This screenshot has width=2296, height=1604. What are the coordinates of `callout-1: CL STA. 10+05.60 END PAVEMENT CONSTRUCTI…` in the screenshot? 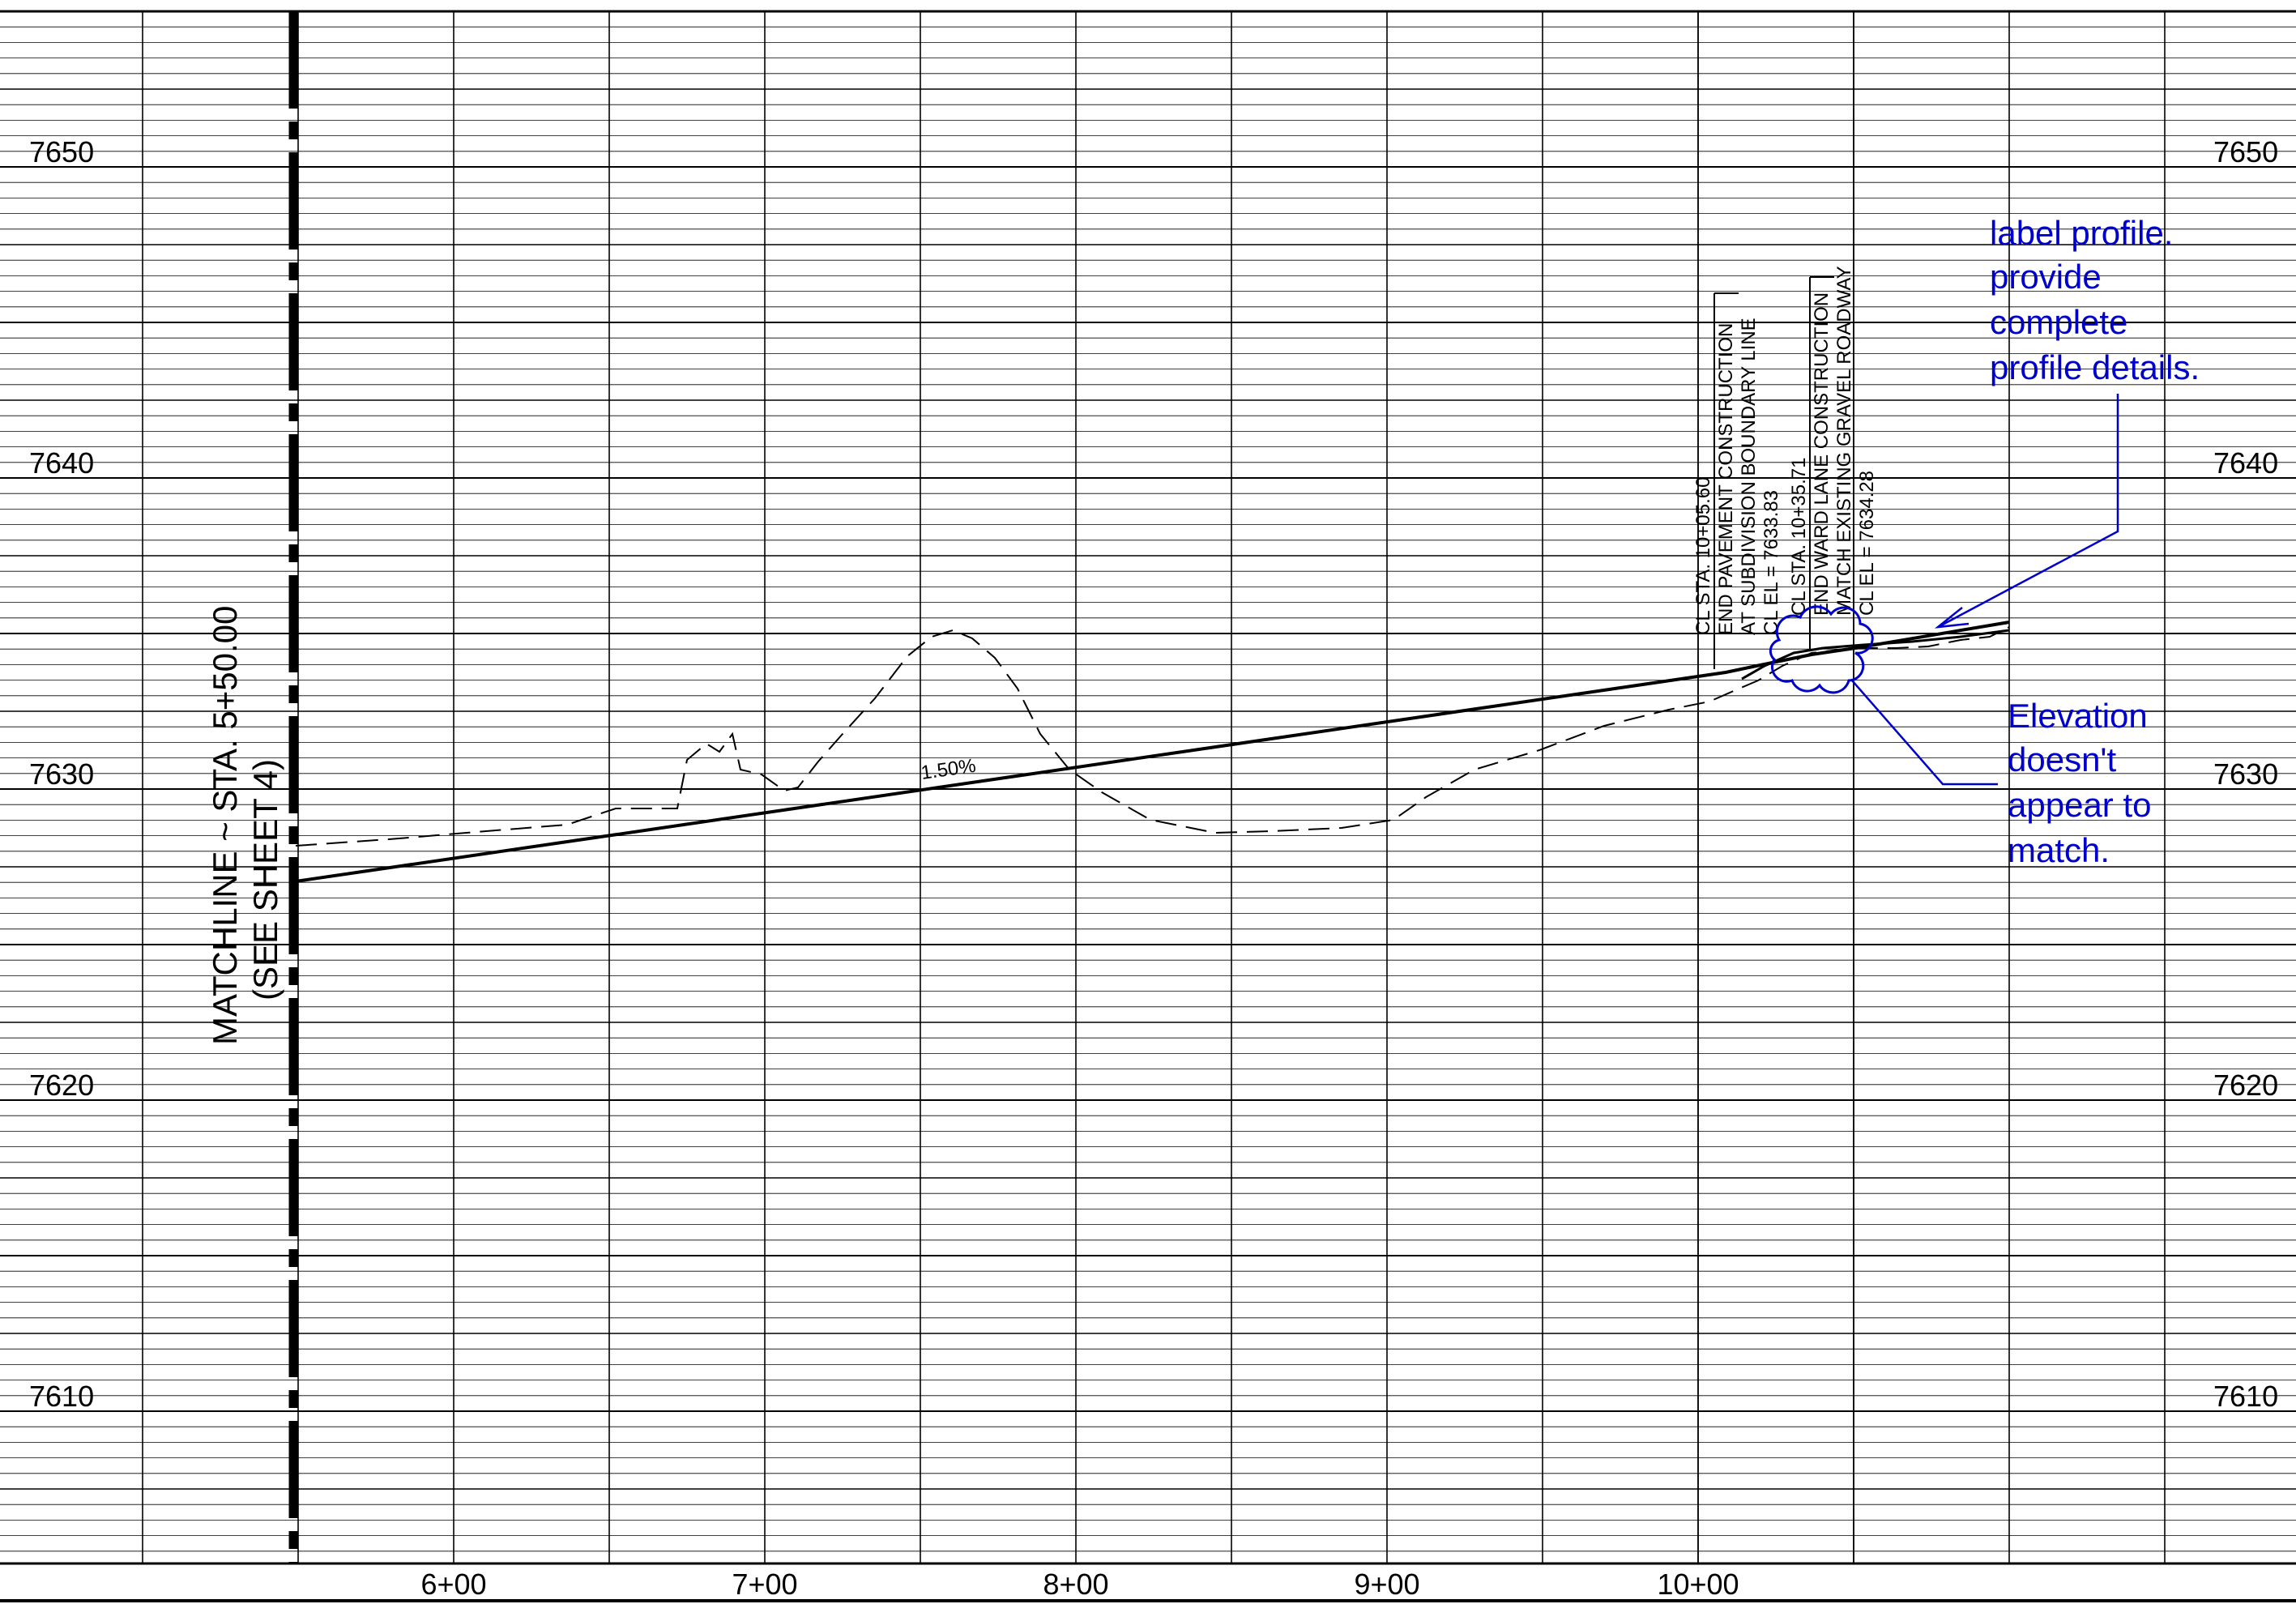 It's located at (1737, 477).